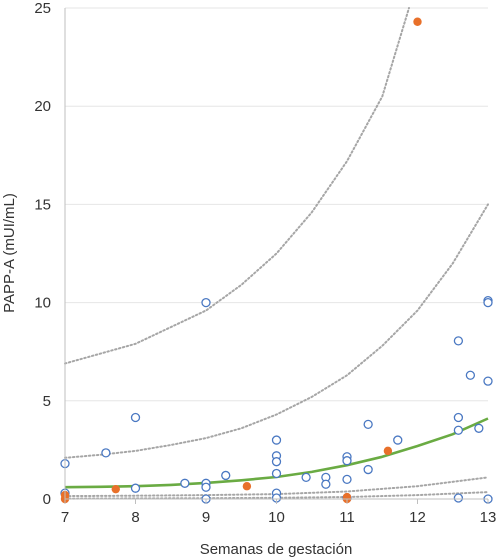 This screenshot has width=498, height=560. What do you see at coordinates (347, 517) in the screenshot?
I see `x-tick-label: 11` at bounding box center [347, 517].